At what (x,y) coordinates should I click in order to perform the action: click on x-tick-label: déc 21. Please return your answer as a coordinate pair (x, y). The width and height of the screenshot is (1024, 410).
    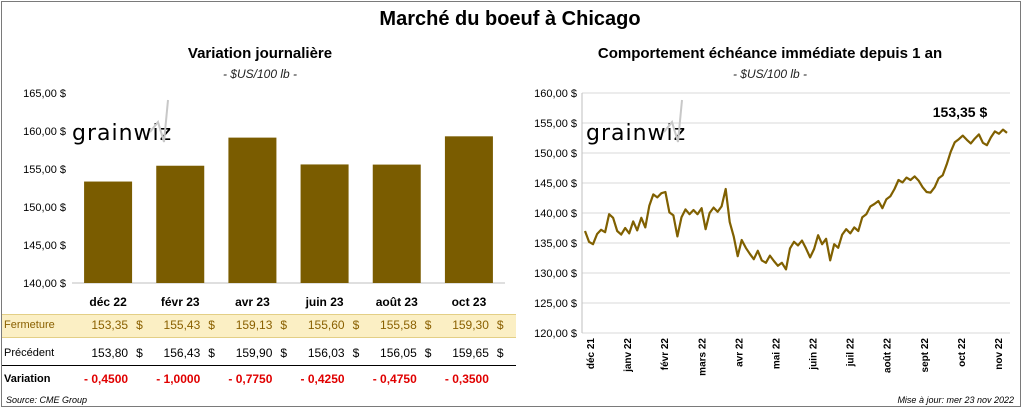
    Looking at the image, I should click on (591, 354).